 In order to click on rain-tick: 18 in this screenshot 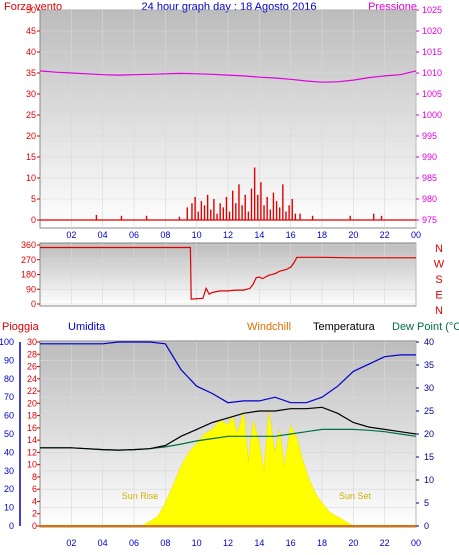, I will do `click(32, 416)`.